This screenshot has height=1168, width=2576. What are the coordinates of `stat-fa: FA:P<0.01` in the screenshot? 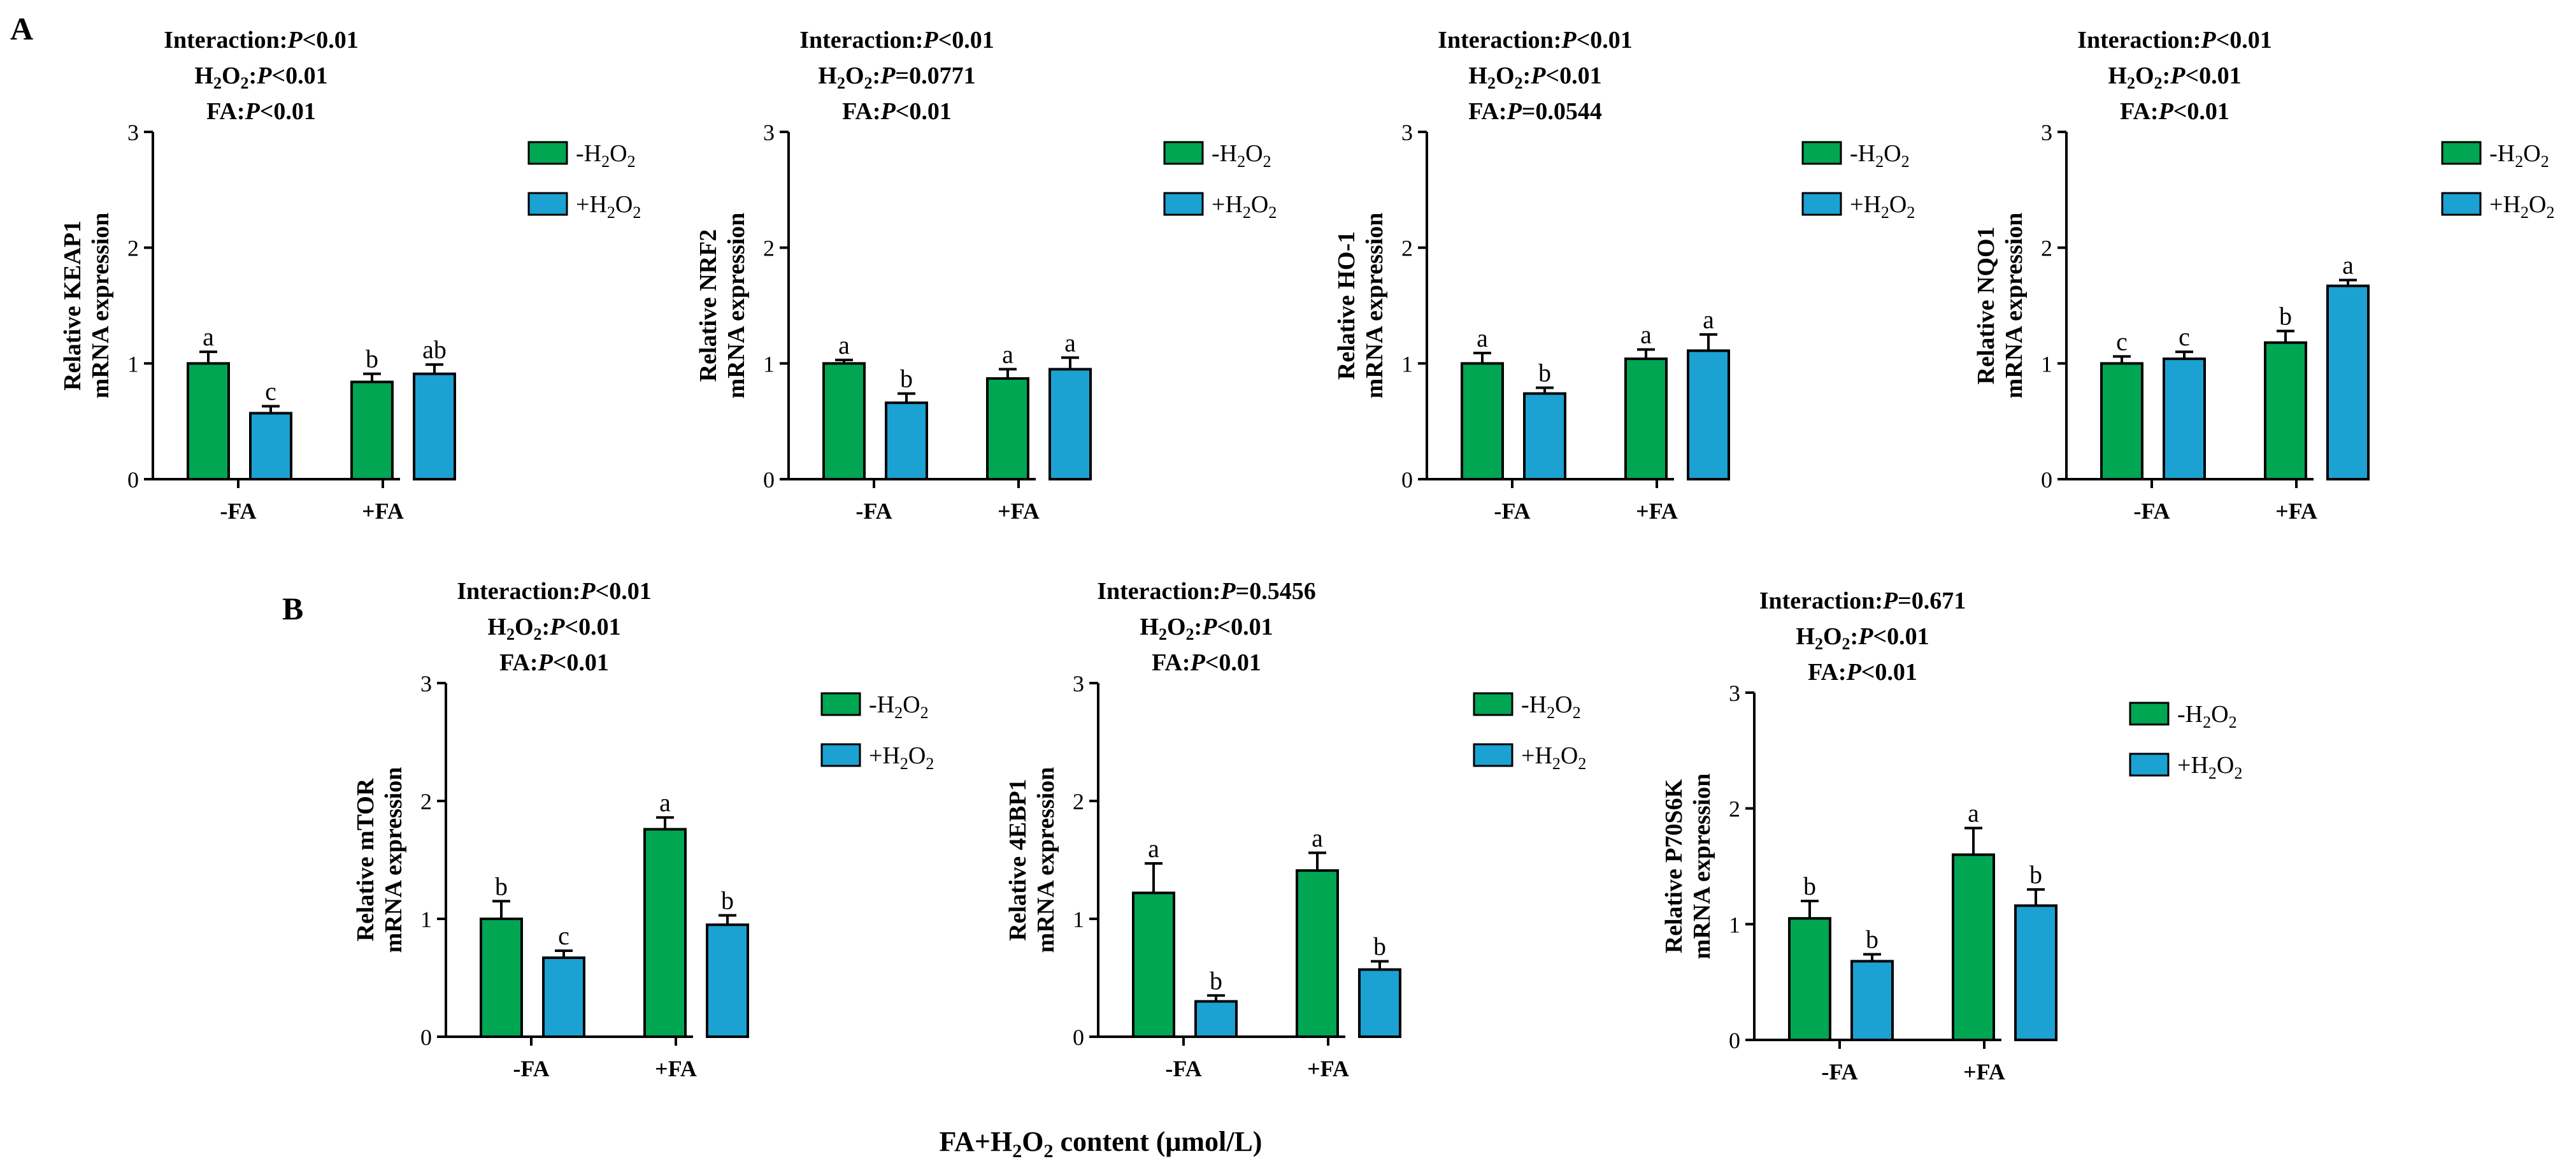 It's located at (897, 111).